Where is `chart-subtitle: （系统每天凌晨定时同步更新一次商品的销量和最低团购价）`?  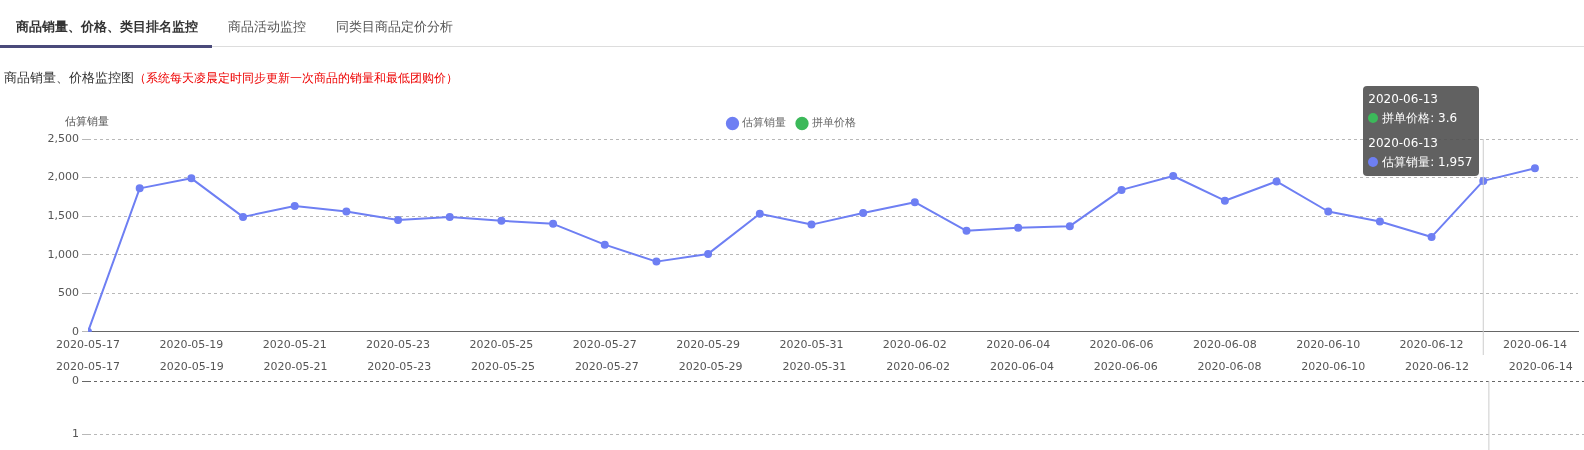
chart-subtitle: （系统每天凌晨定时同步更新一次商品的销量和最低团购价） is located at coordinates (296, 78).